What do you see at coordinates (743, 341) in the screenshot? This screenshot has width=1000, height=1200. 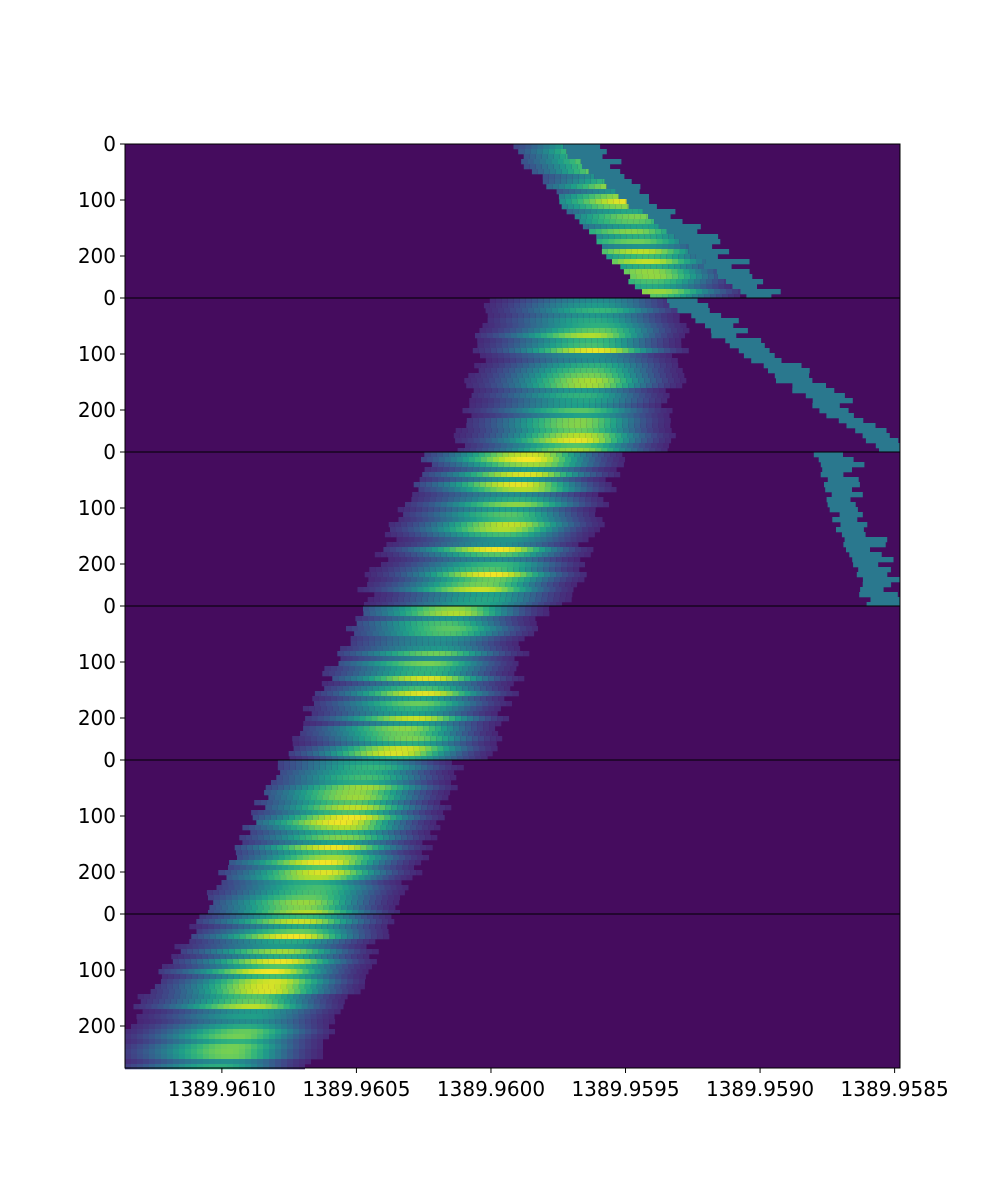 I see `masked-cell` at bounding box center [743, 341].